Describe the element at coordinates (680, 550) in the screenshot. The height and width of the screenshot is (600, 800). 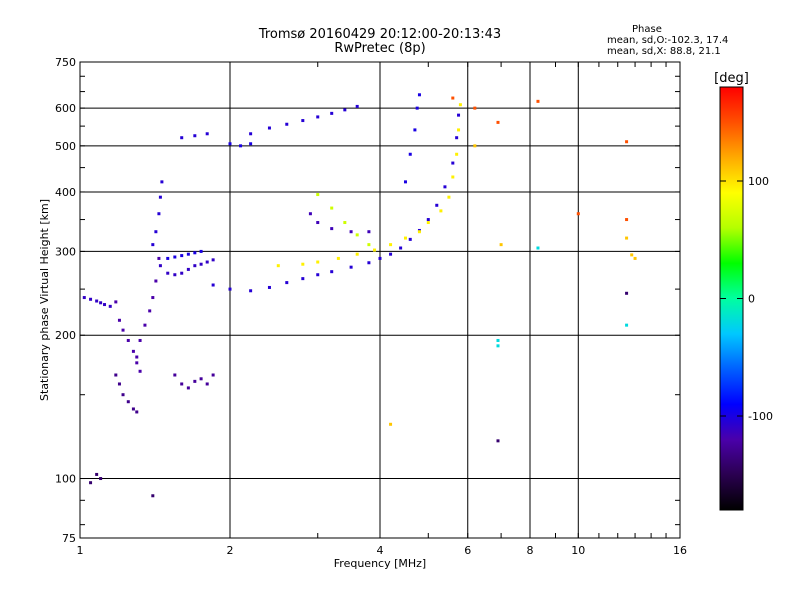
I see `x-tick-label: 16` at that location.